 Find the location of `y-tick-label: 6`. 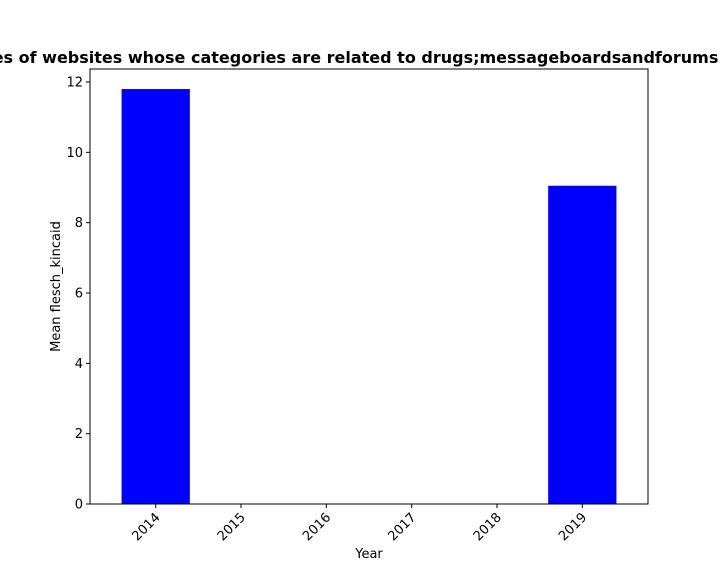

y-tick-label: 6 is located at coordinates (79, 294).